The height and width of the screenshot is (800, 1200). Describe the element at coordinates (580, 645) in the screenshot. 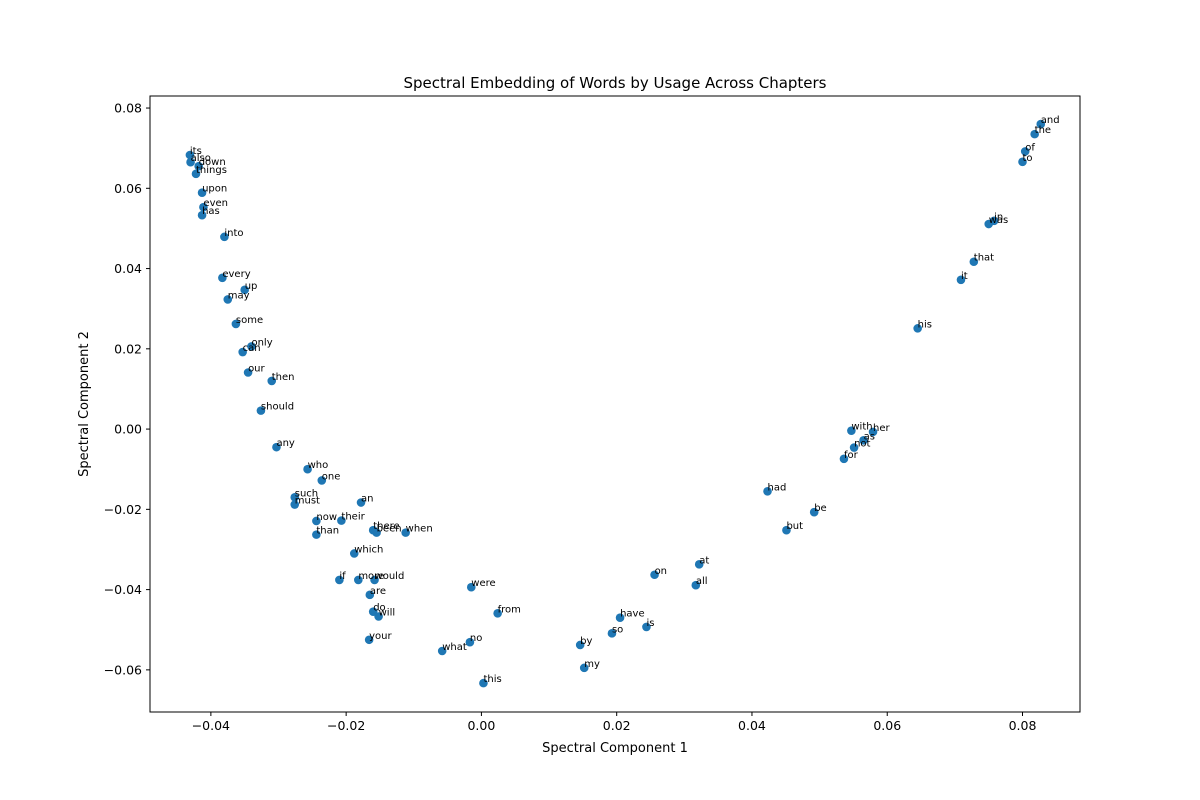

I see `point-by` at that location.